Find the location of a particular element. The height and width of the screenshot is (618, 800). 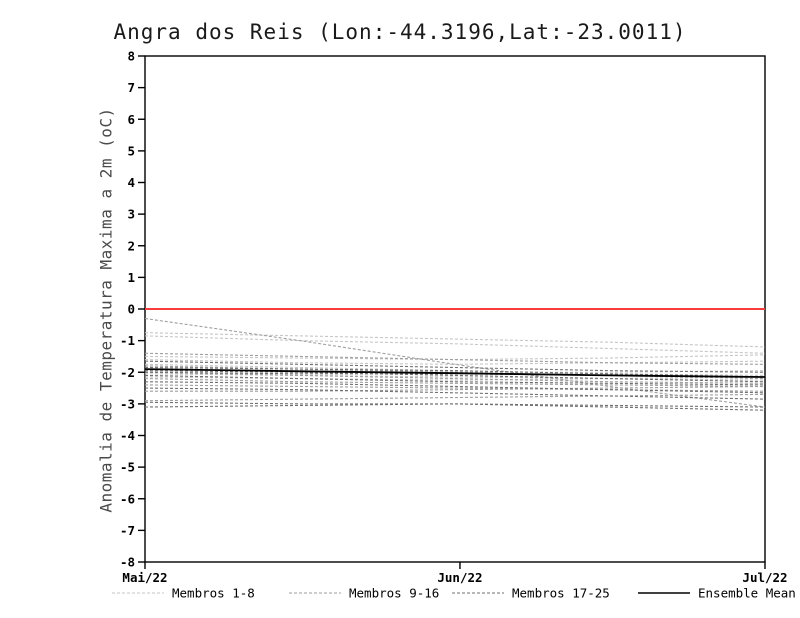

y-tick-label: 2 is located at coordinates (131, 245).